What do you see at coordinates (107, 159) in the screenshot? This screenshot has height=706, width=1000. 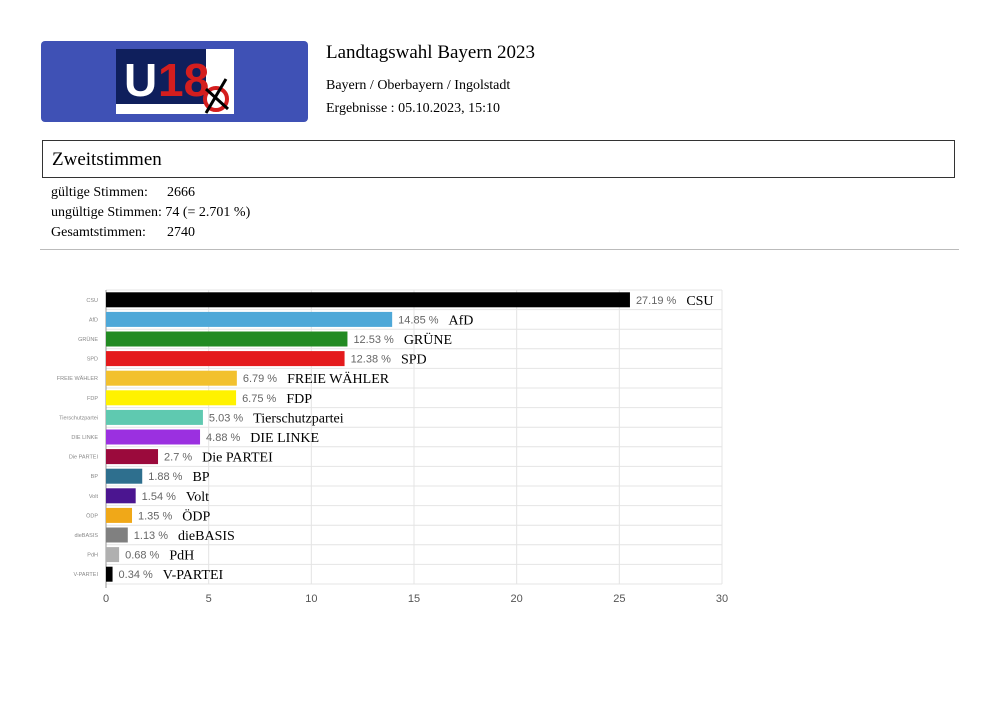 I see `section-title: Zweitstimmen` at bounding box center [107, 159].